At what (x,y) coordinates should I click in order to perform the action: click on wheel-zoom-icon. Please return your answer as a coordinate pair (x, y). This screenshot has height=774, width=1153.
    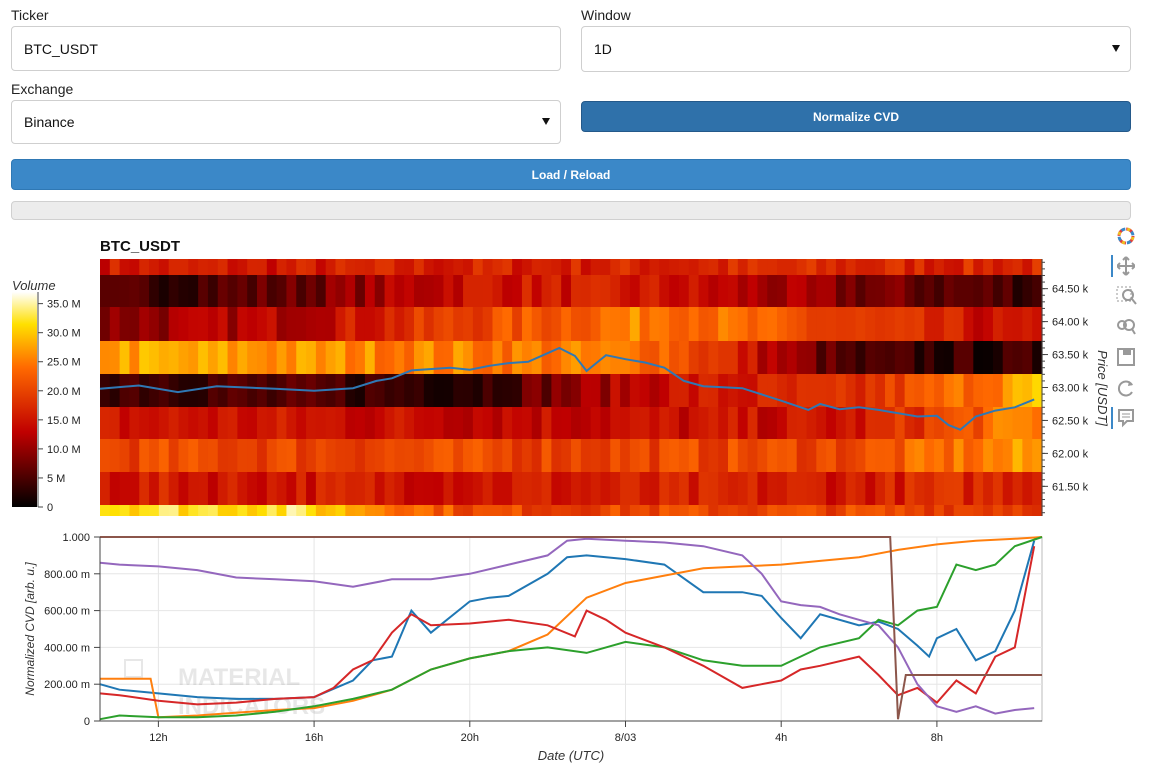
    Looking at the image, I should click on (1126, 326).